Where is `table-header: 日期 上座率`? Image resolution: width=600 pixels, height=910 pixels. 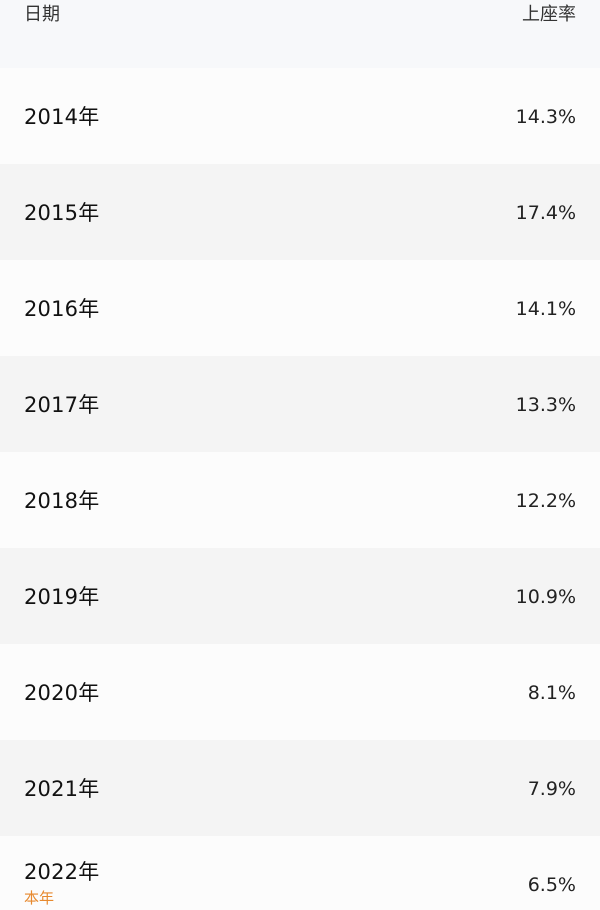 table-header: 日期 上座率 is located at coordinates (300, 34).